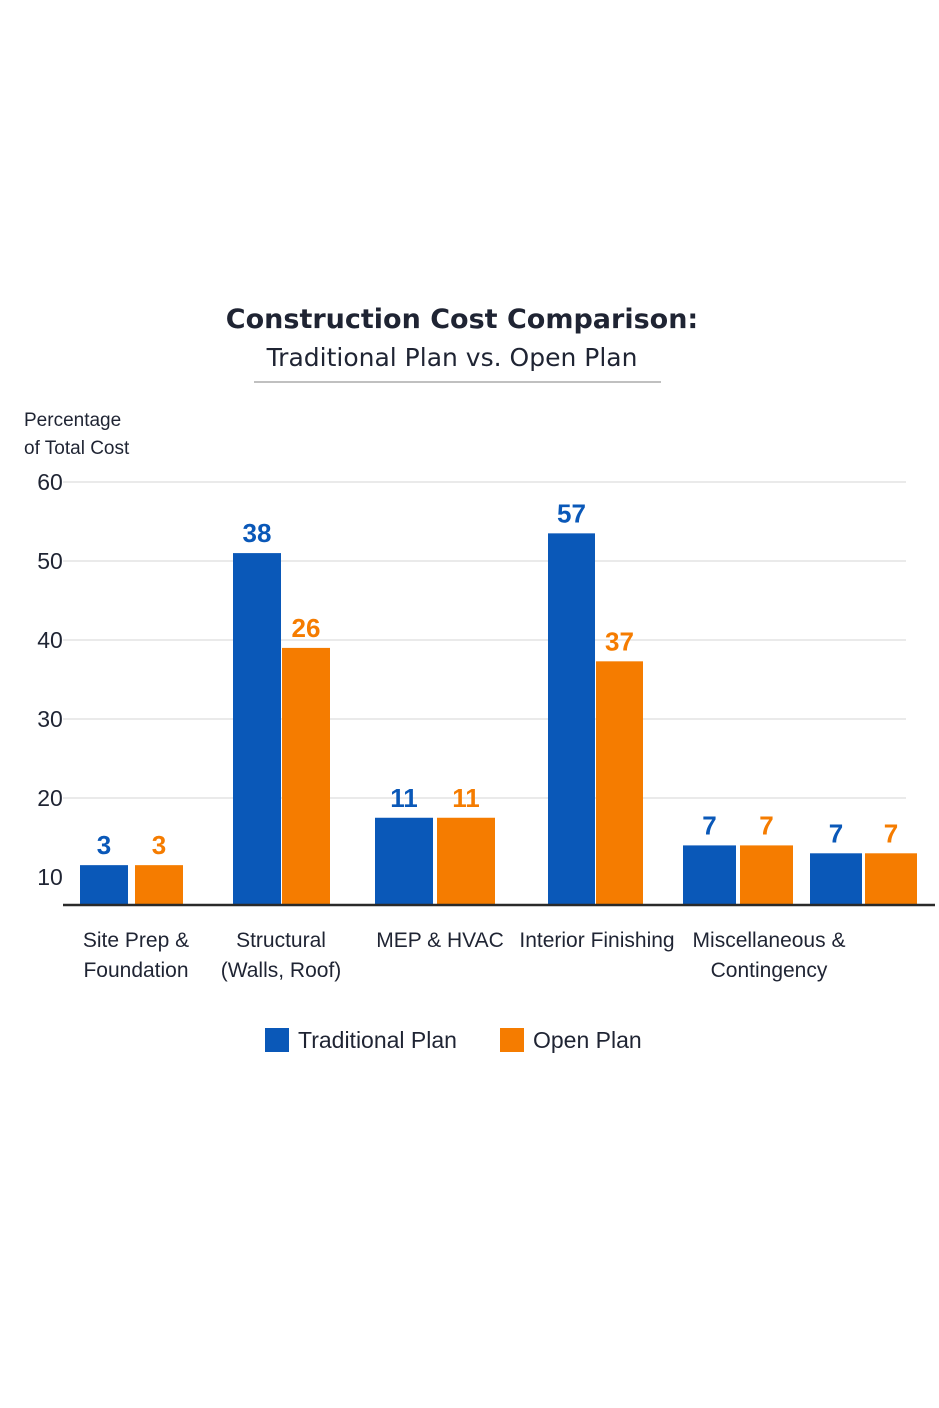  Describe the element at coordinates (72, 420) in the screenshot. I see `y-axis-label-line-1: Percentage` at that location.